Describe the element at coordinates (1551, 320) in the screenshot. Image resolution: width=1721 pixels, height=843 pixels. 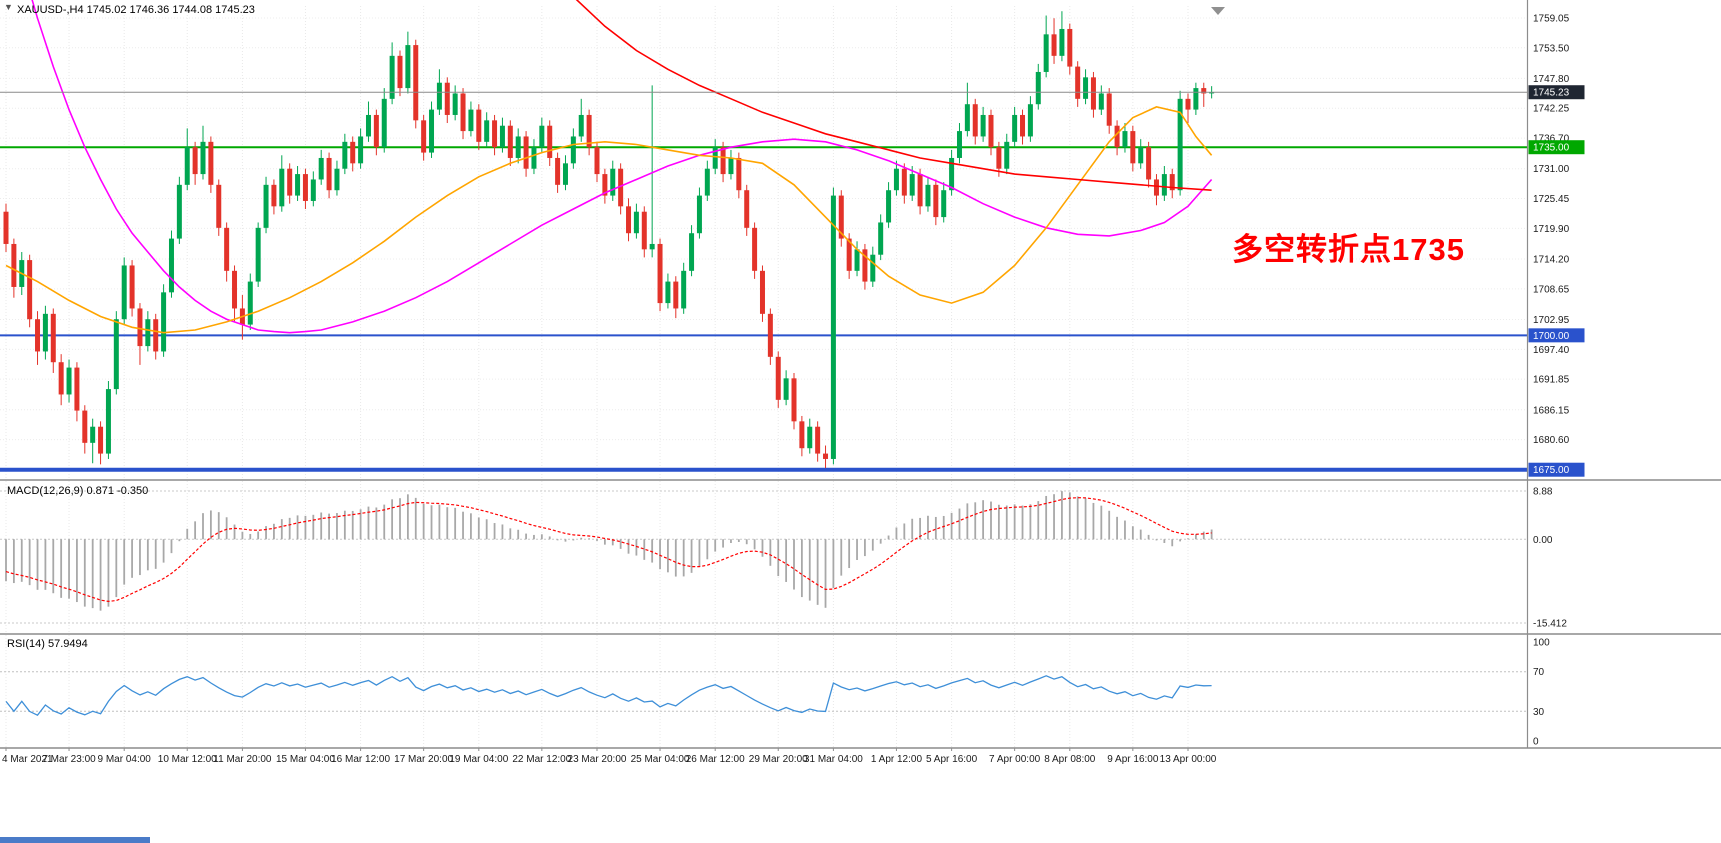
I see `price-axis-label: 1702.95` at that location.